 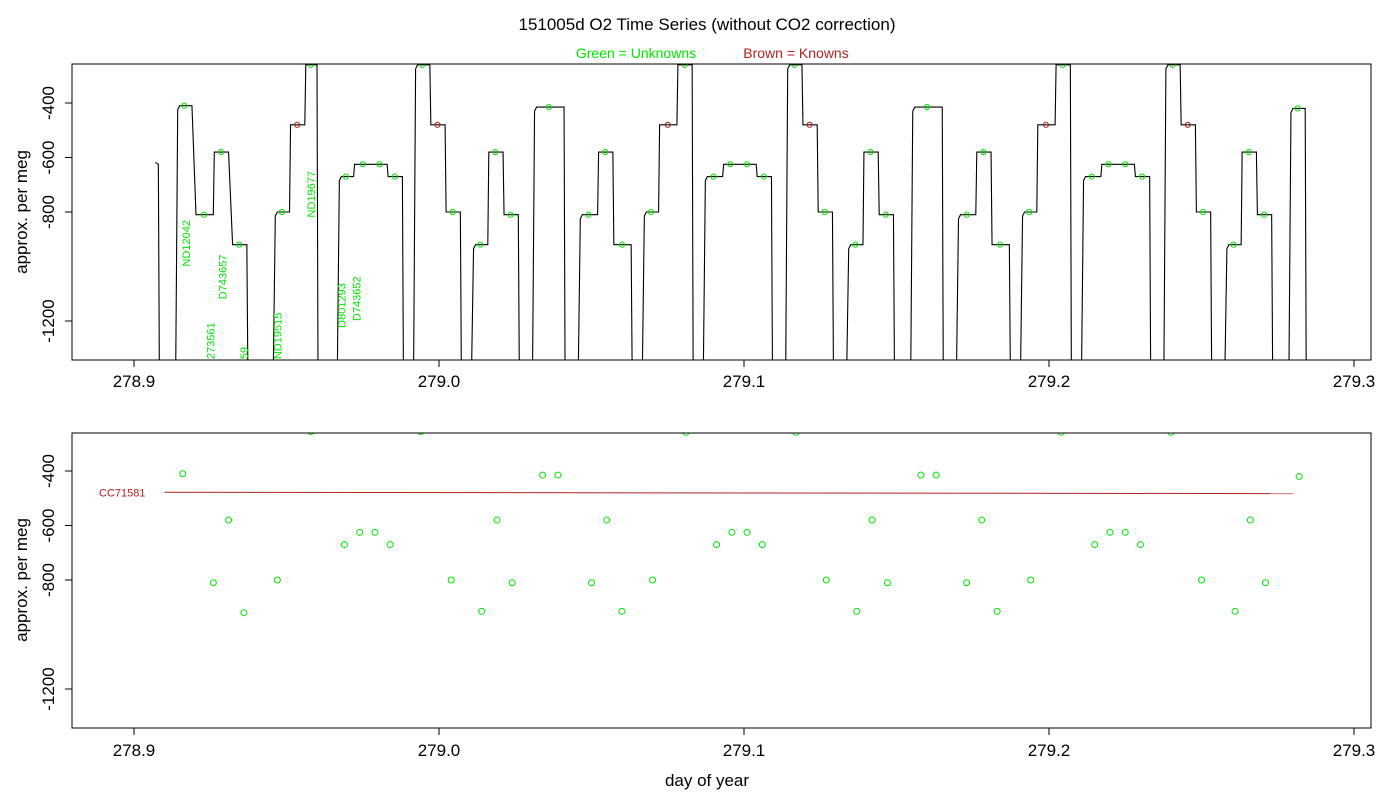 What do you see at coordinates (729, 493) in the screenshot?
I see `known-layer` at bounding box center [729, 493].